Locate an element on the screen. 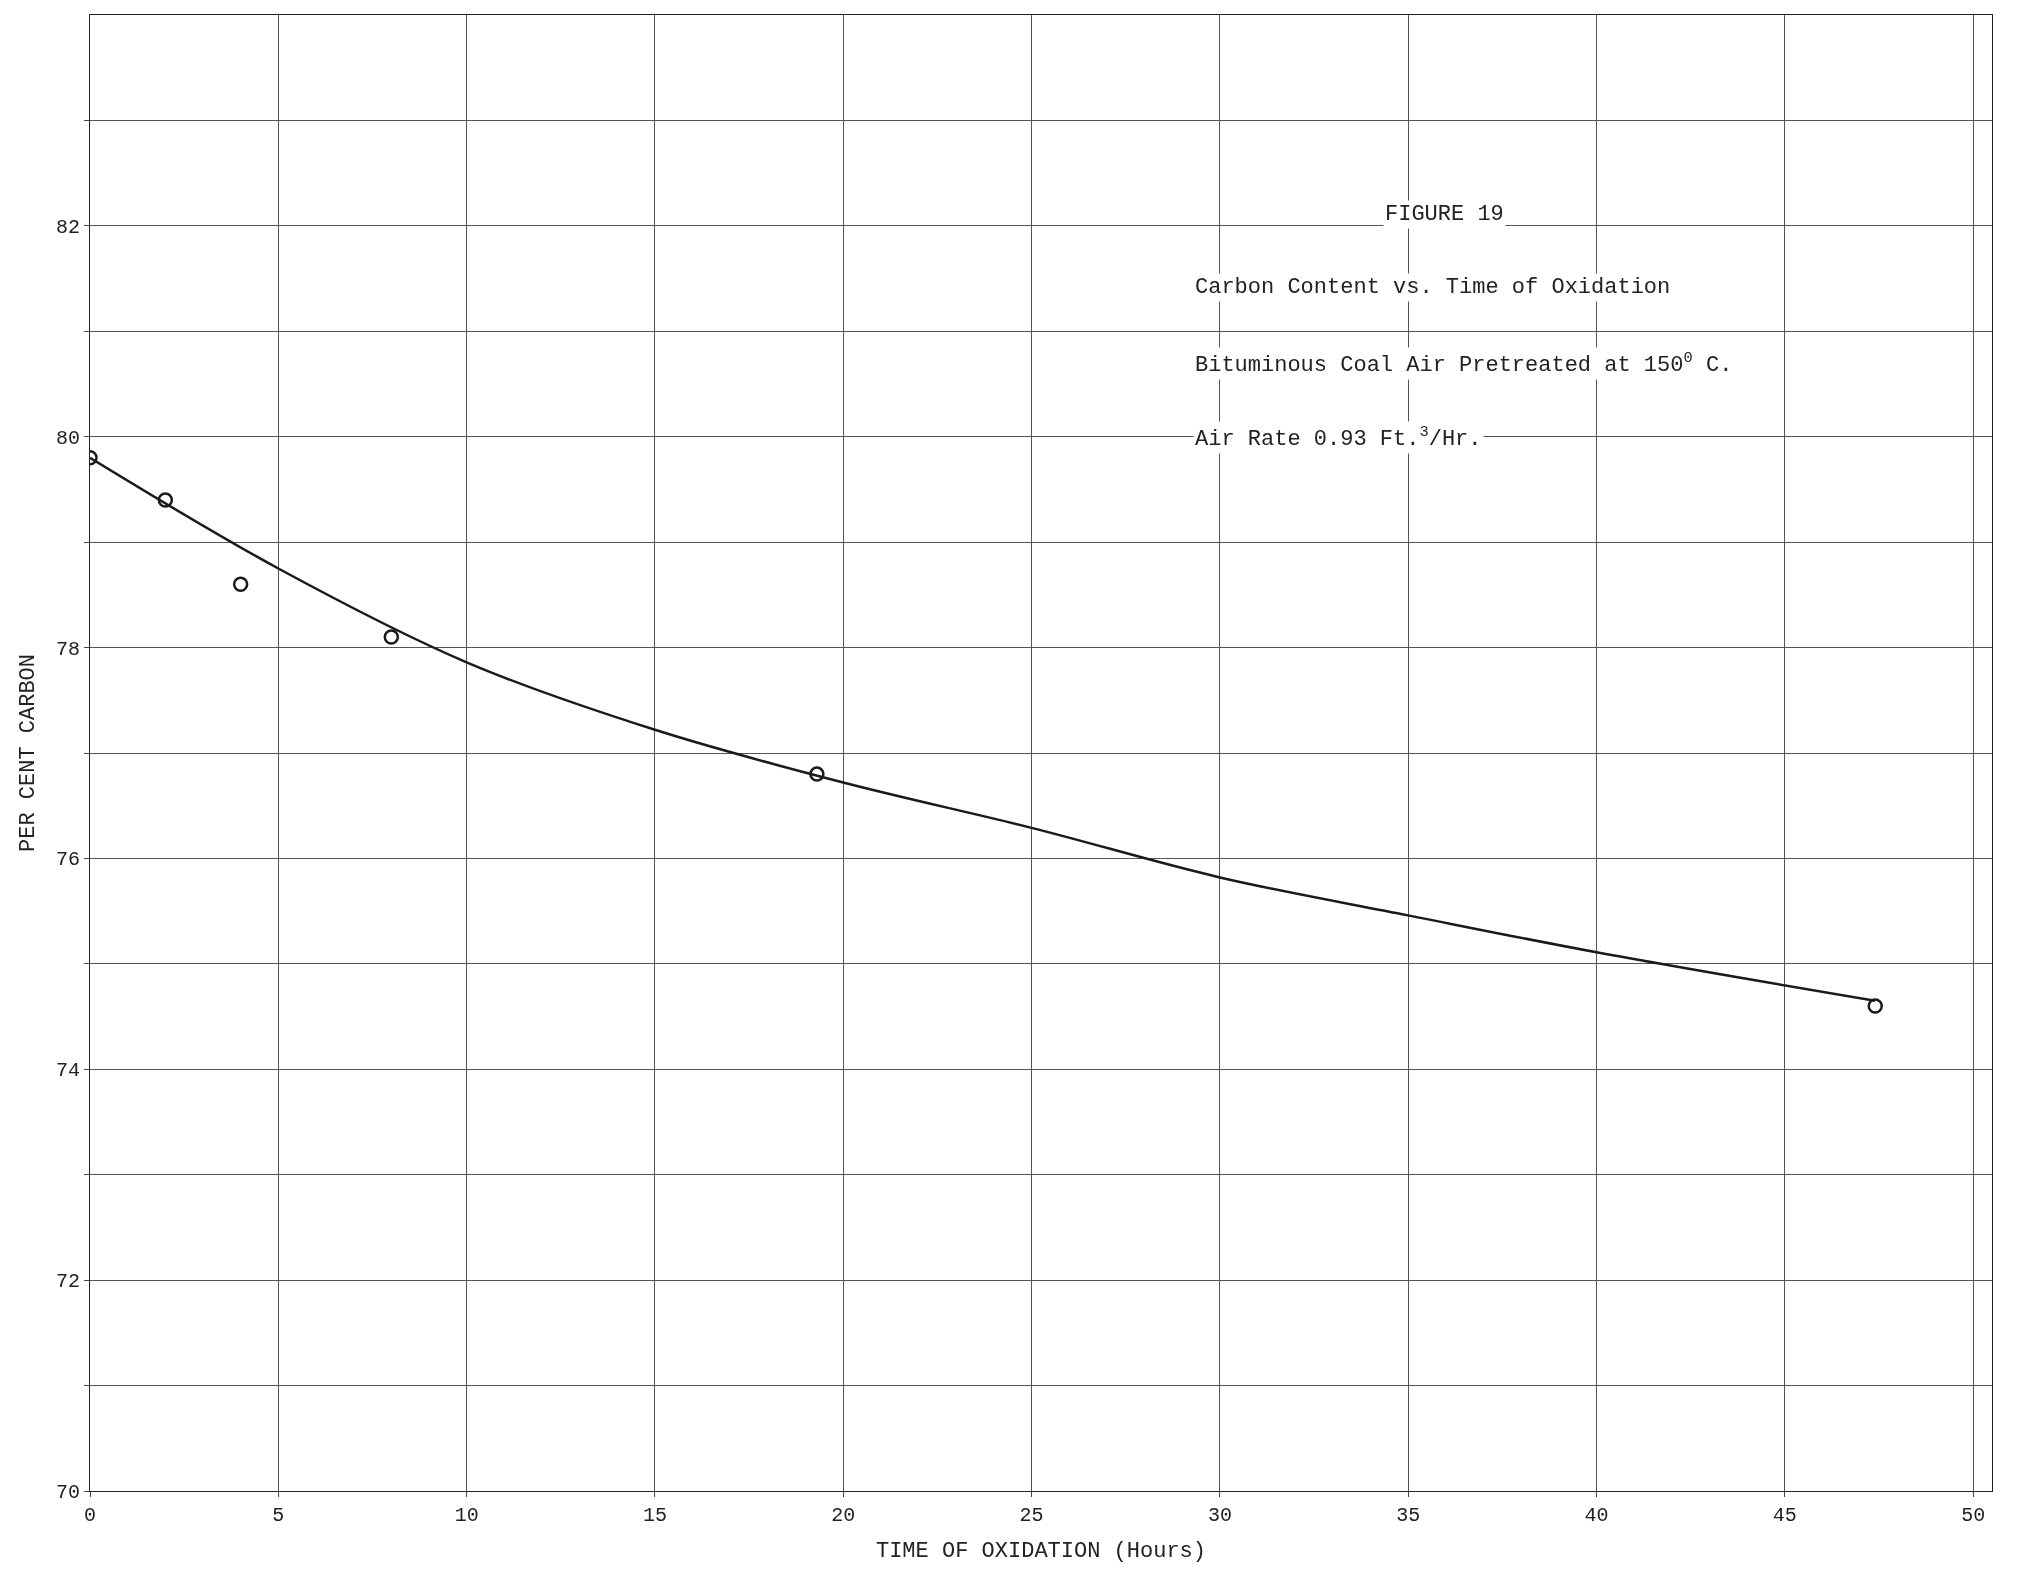 The image size is (2032, 1571). y-tick-label: 76 is located at coordinates (67, 860).